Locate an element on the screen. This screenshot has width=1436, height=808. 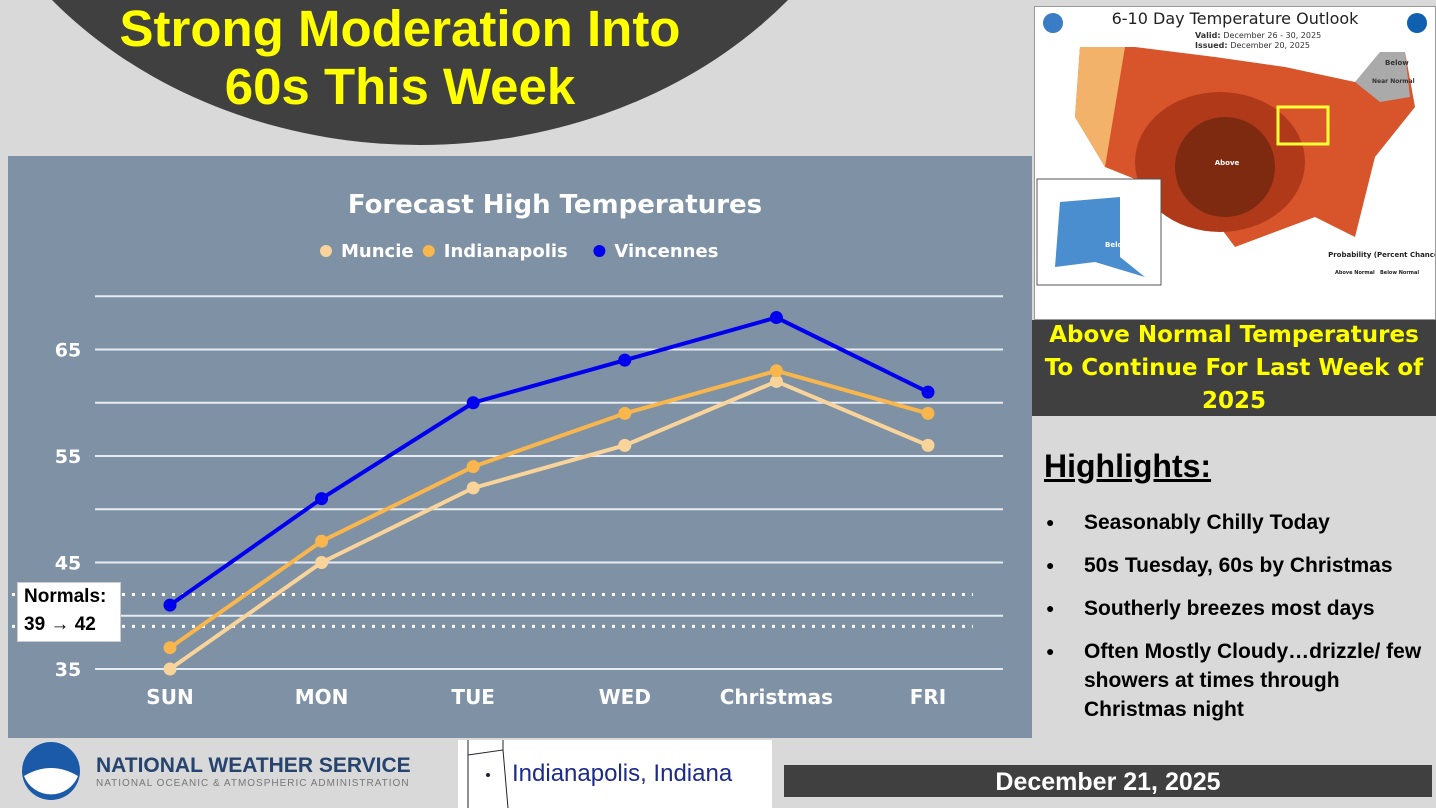
highlight-item: 50s Tuesday, 60s by Christmas is located at coordinates (1241, 565).